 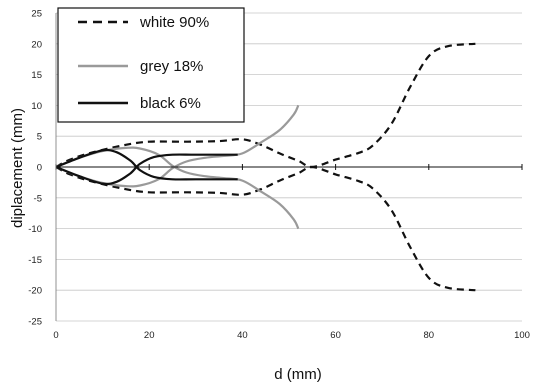 What do you see at coordinates (298, 374) in the screenshot?
I see `x-axis-title: d (mm)` at bounding box center [298, 374].